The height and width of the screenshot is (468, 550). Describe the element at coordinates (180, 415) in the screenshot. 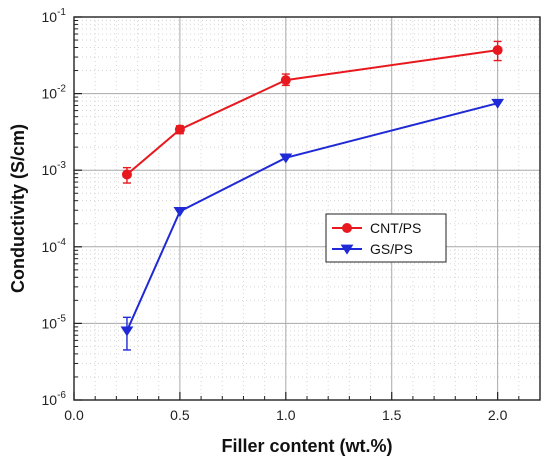

I see `x-tick-label: 0.5` at that location.